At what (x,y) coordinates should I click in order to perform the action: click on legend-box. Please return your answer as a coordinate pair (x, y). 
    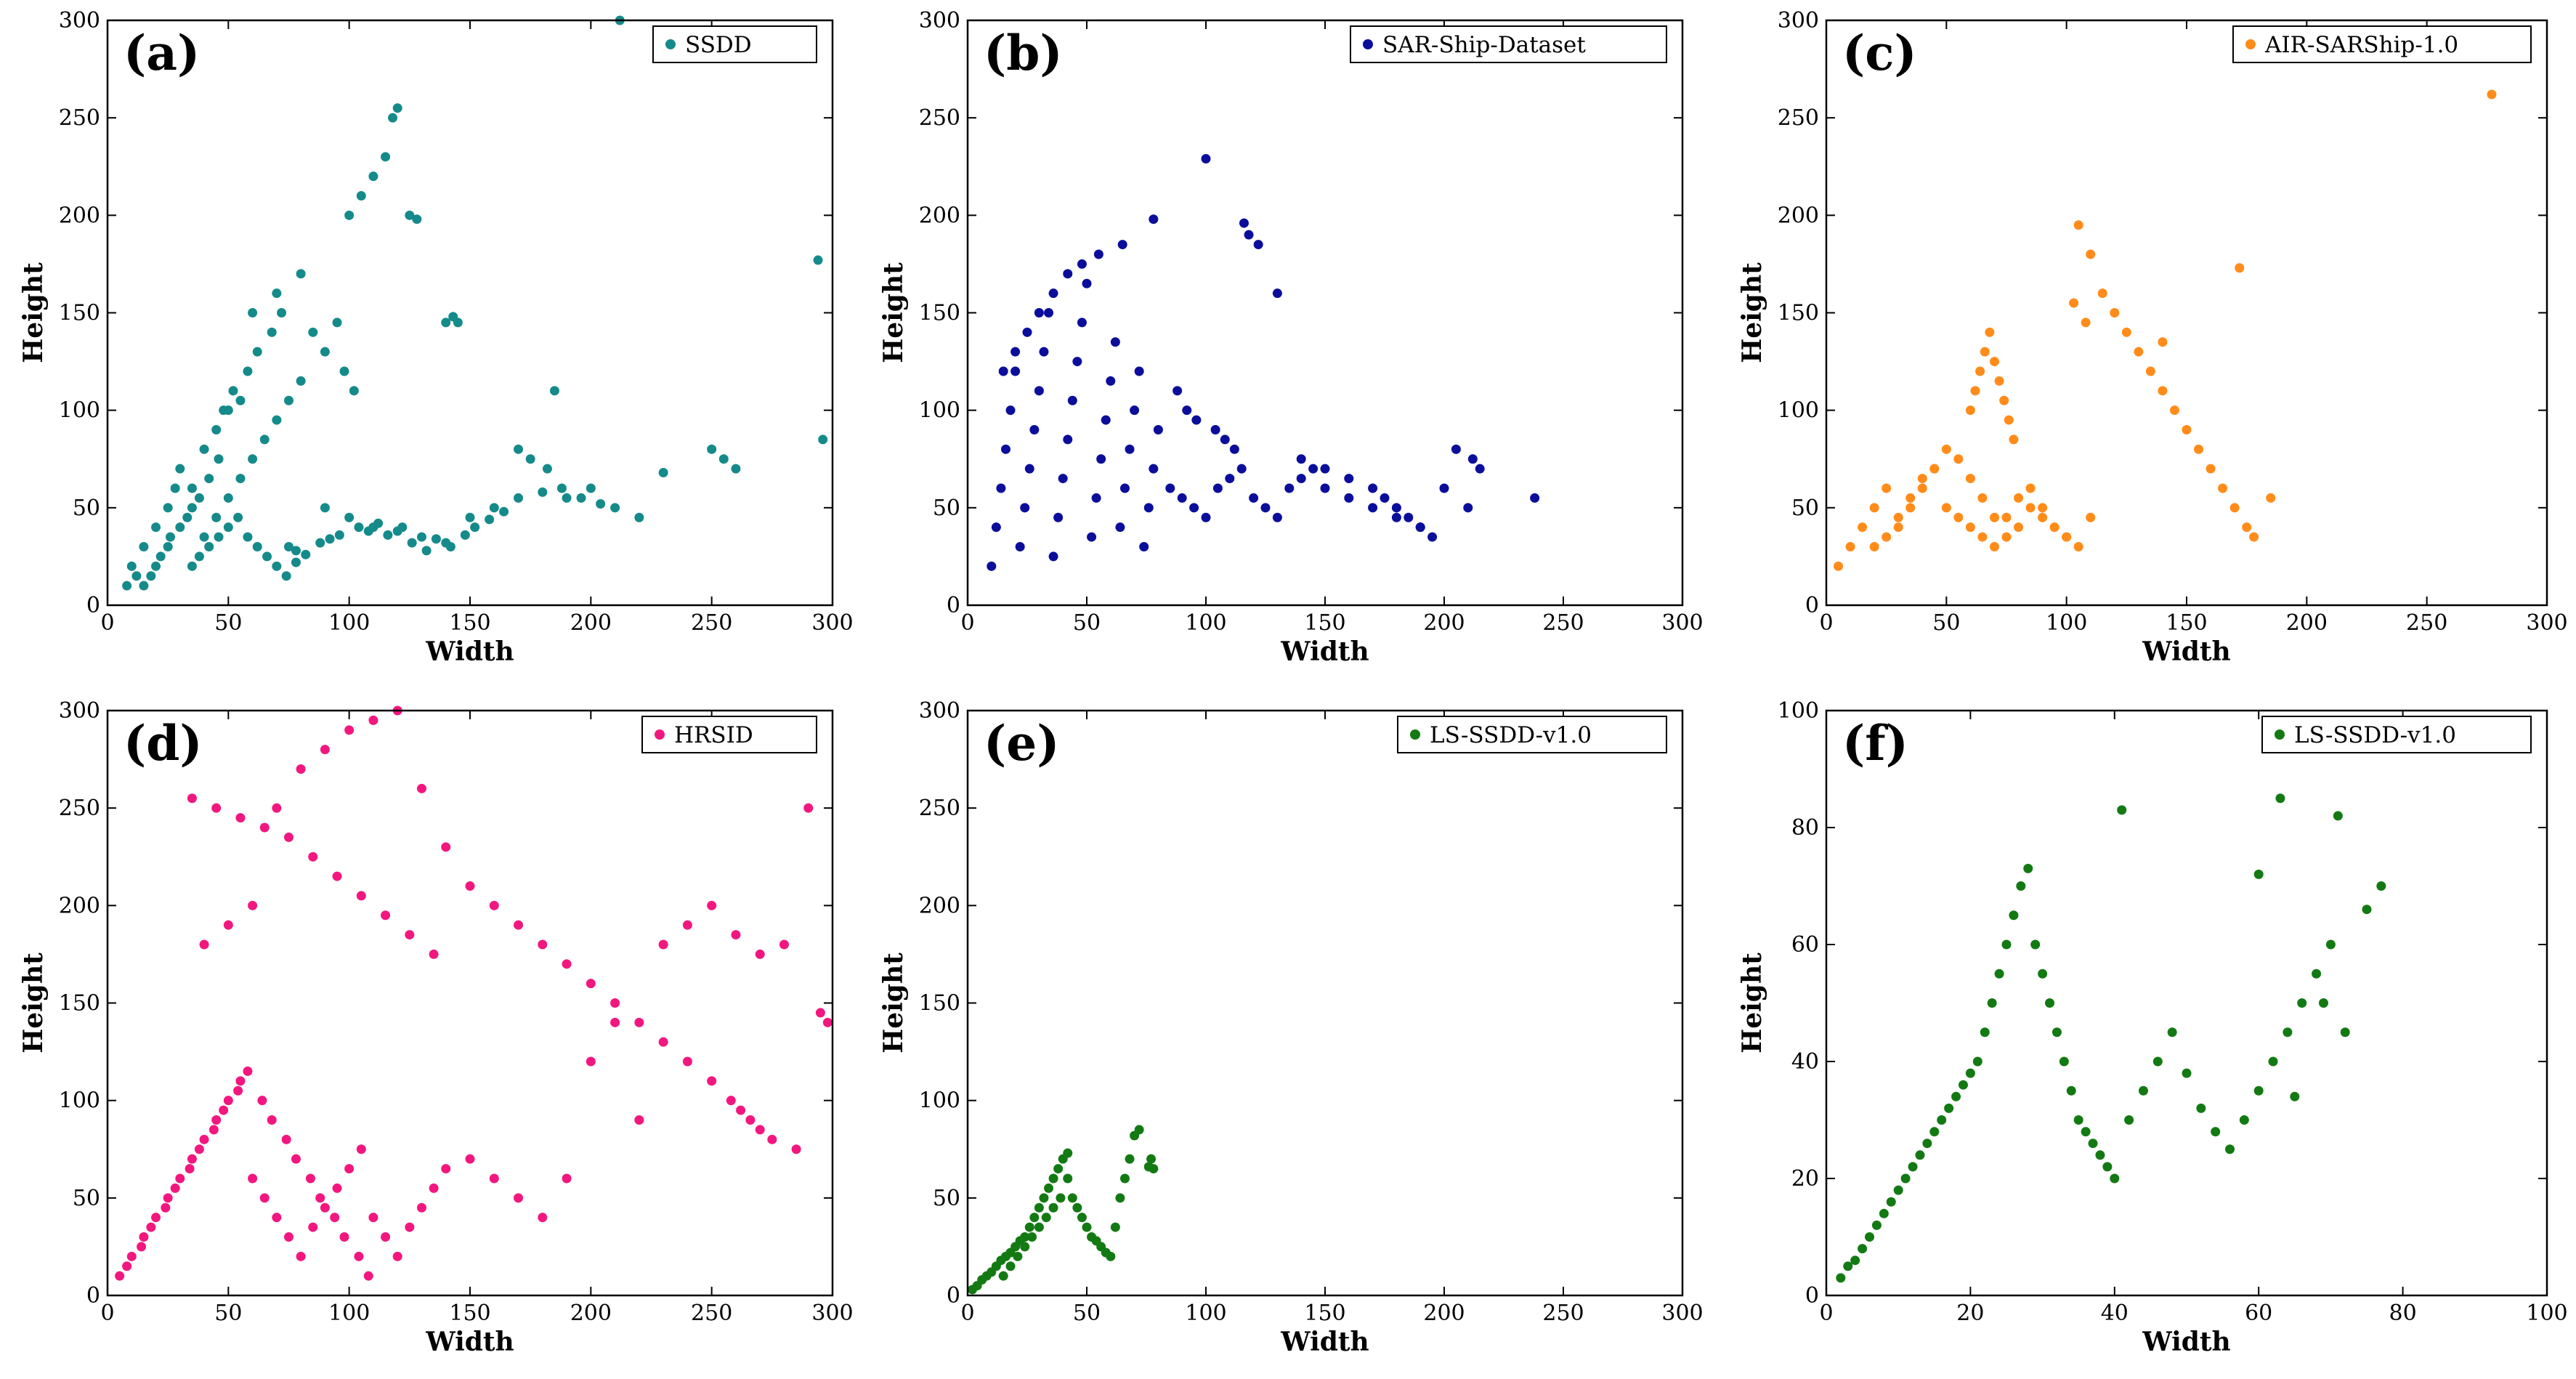
    Looking at the image, I should click on (729, 734).